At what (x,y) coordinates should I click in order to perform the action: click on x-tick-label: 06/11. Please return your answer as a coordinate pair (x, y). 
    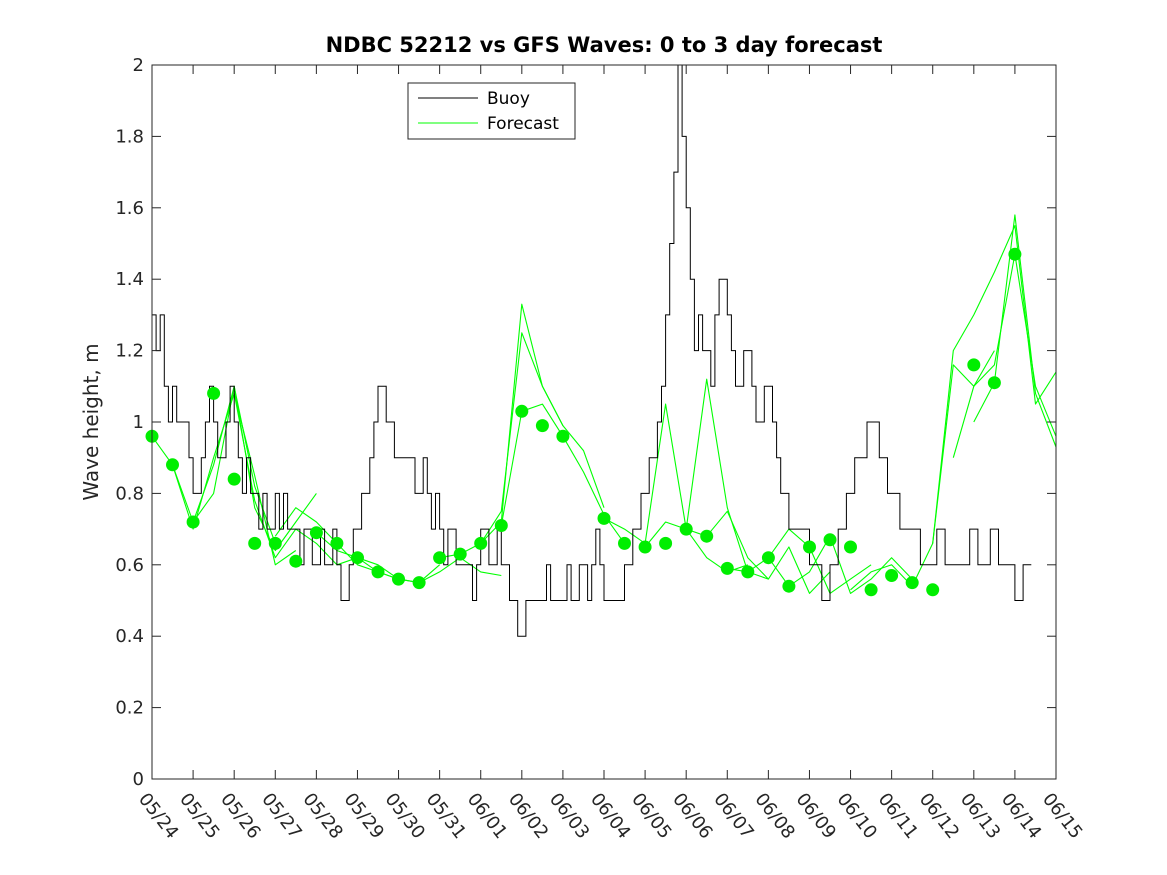
    Looking at the image, I should click on (898, 816).